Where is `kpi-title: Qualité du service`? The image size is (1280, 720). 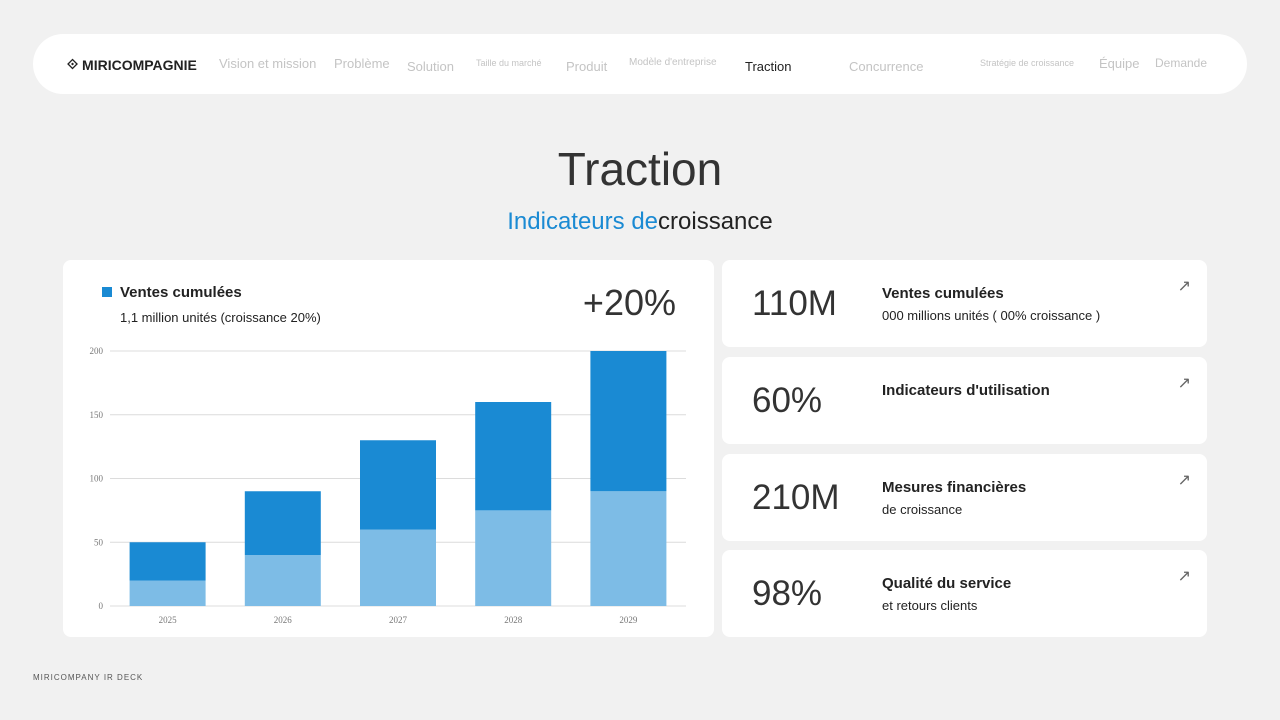
kpi-title: Qualité du service is located at coordinates (947, 583).